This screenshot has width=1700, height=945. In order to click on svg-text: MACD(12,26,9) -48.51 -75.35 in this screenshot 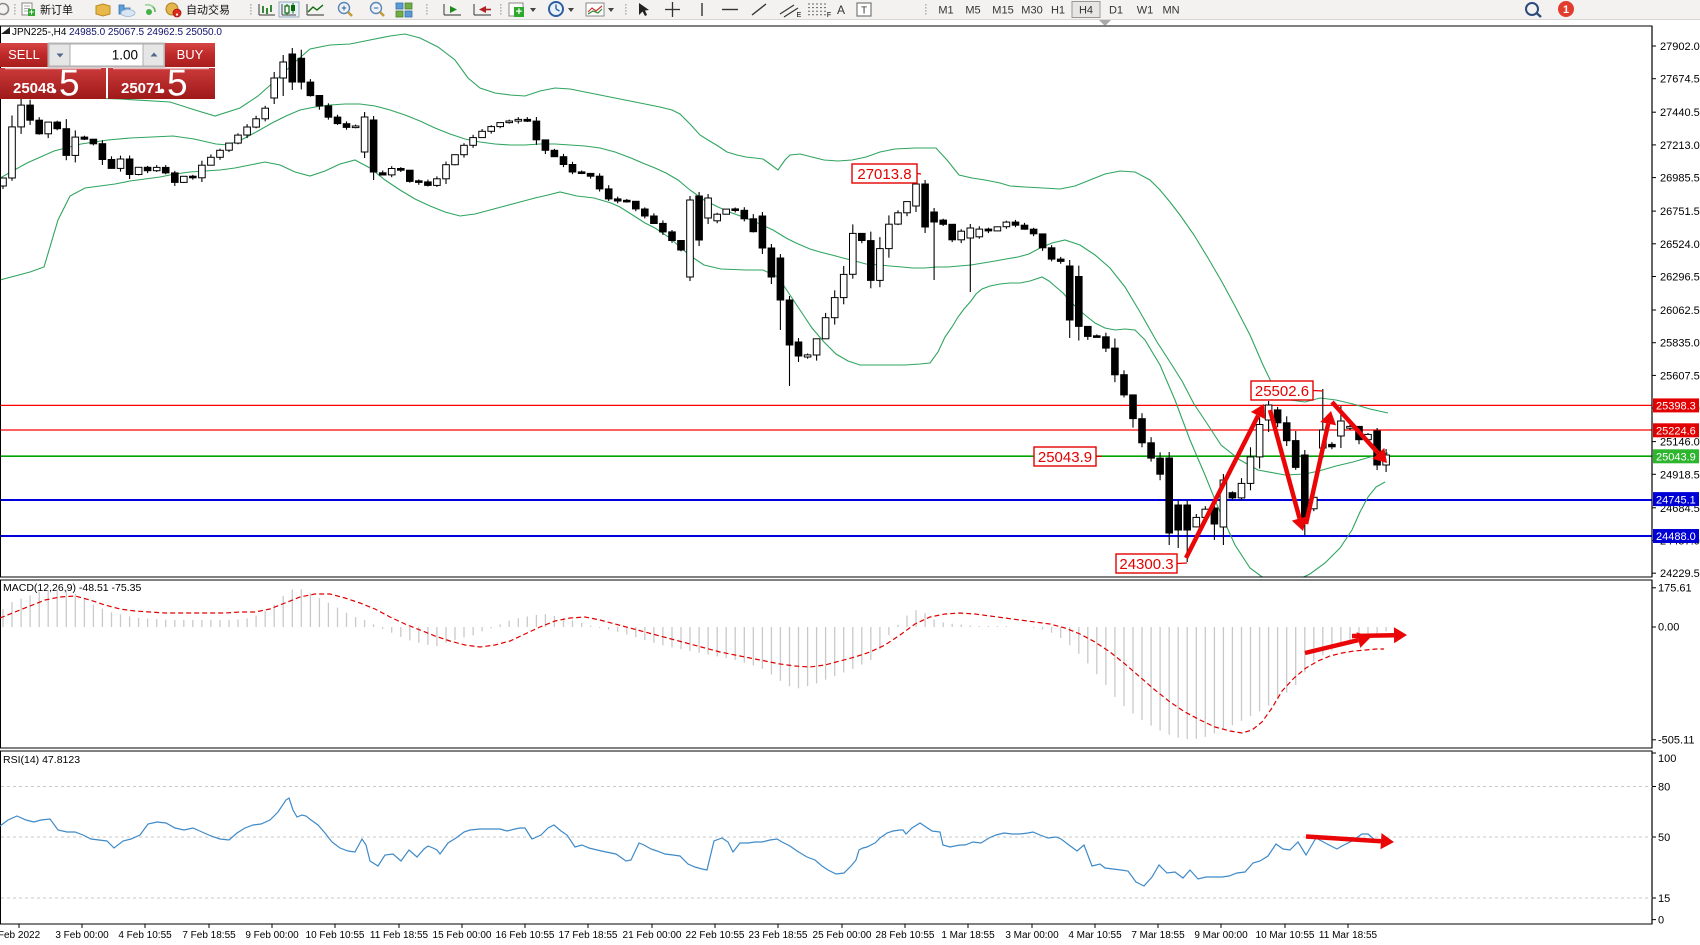, I will do `click(72, 588)`.